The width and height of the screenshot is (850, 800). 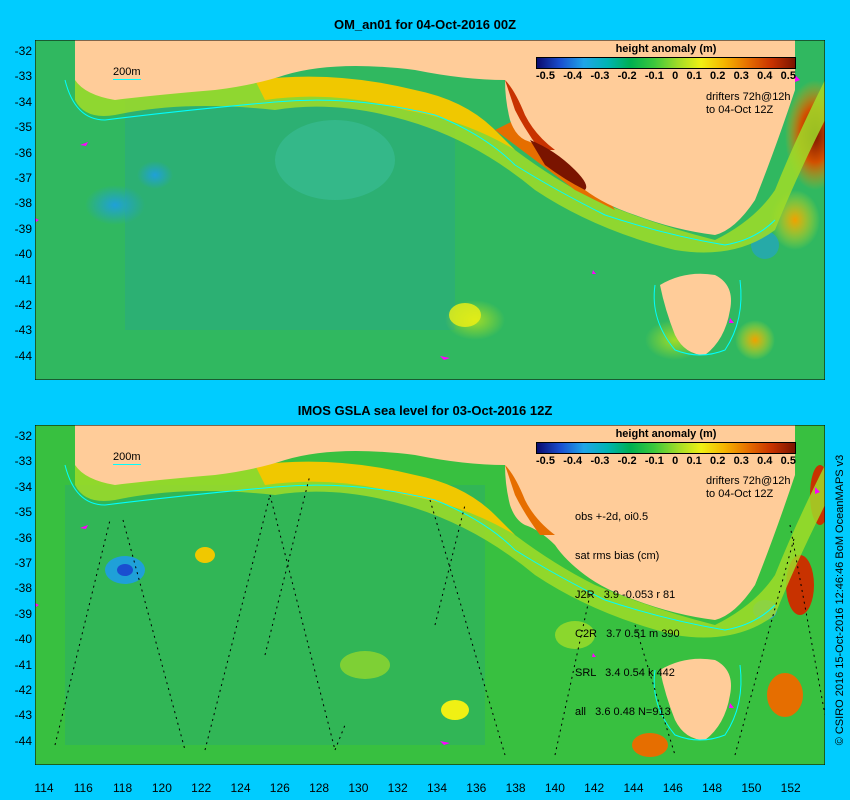 I want to click on x-tick-label: 148, so click(x=712, y=788).